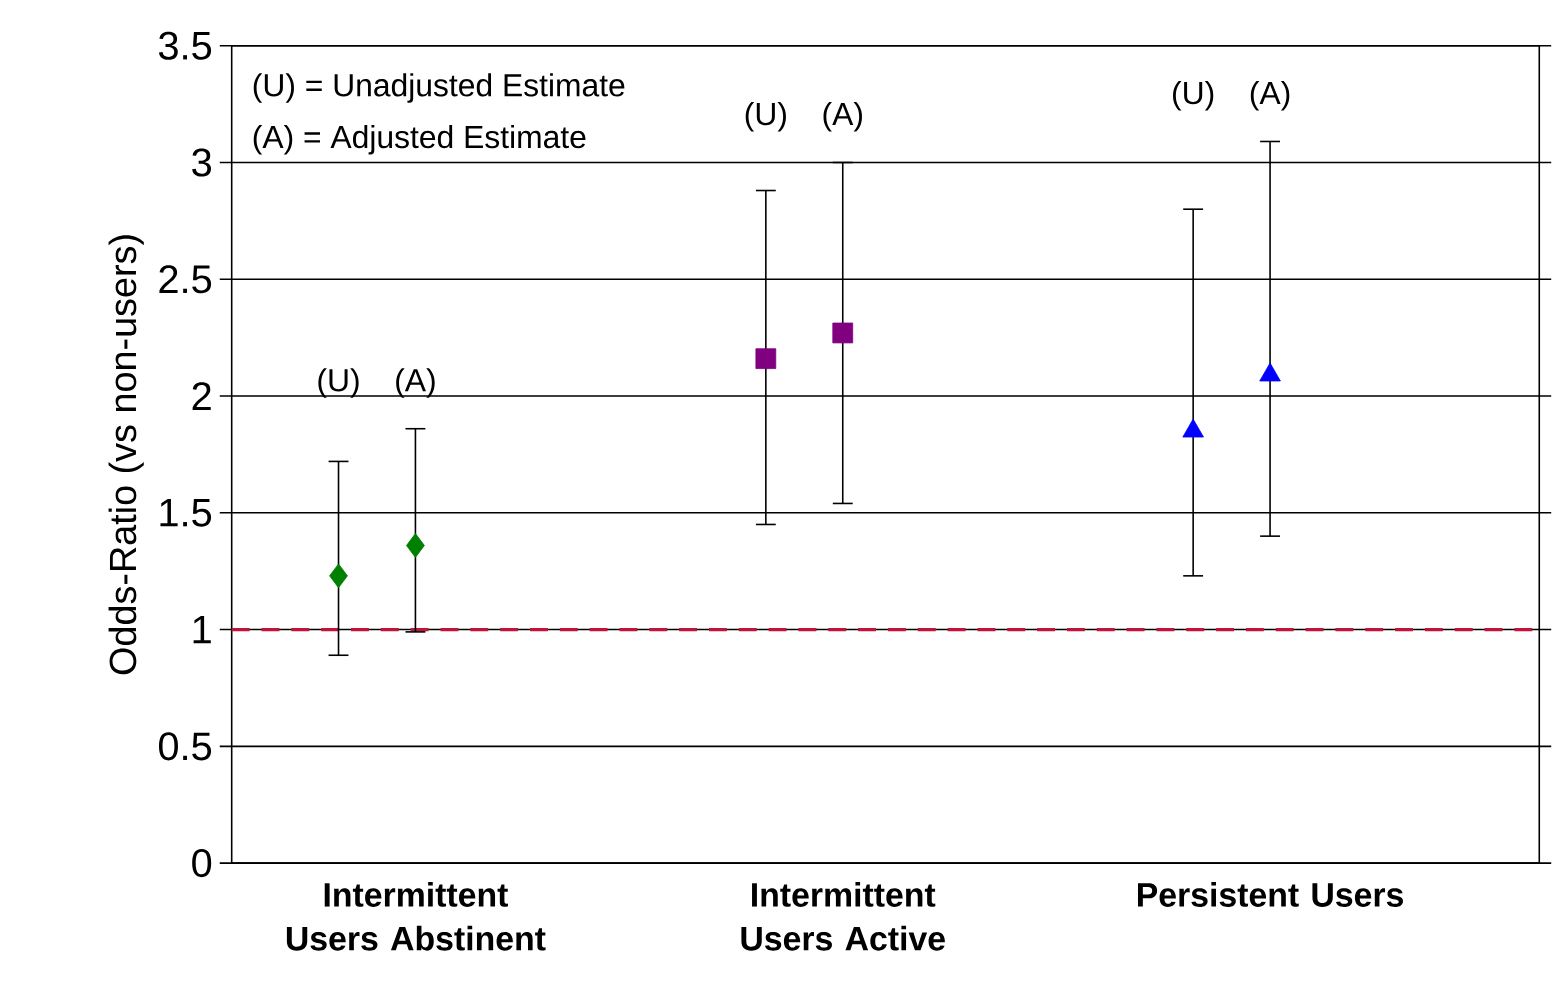 The image size is (1552, 984). Describe the element at coordinates (1270, 894) in the screenshot. I see `x-tick-label: Persistent Users` at that location.